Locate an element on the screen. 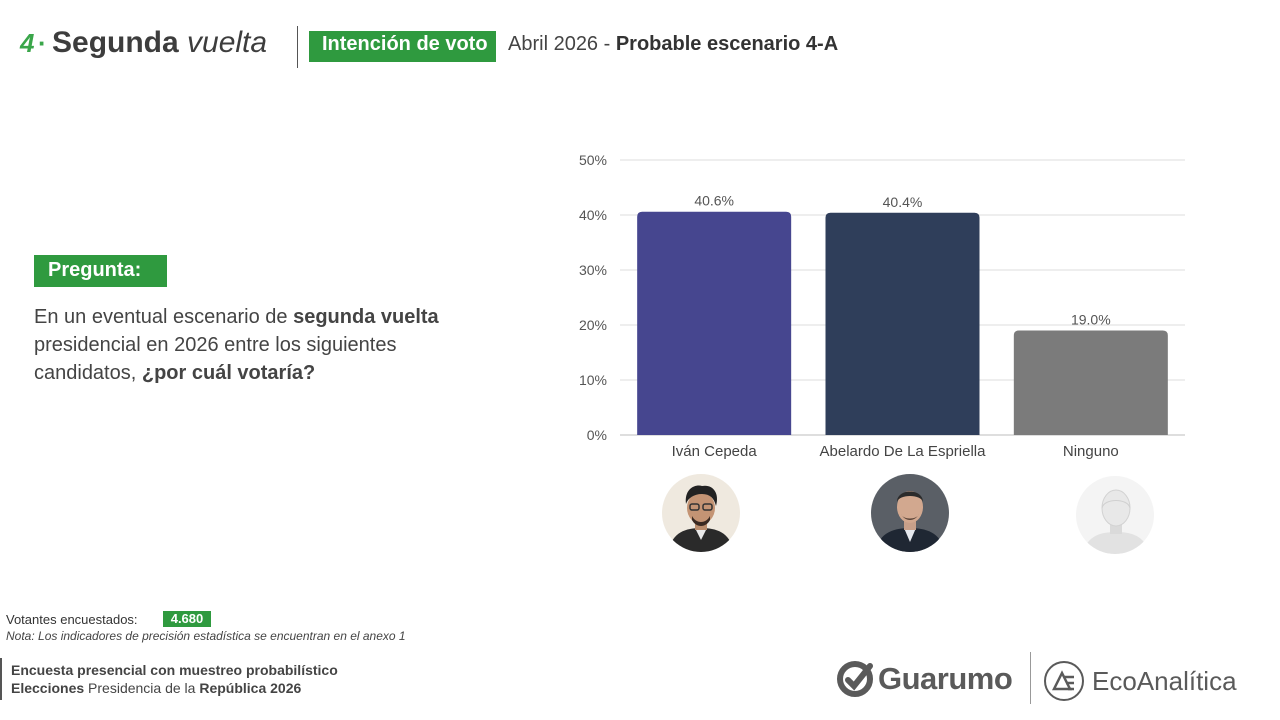  data-label: 40.4% is located at coordinates (903, 202).